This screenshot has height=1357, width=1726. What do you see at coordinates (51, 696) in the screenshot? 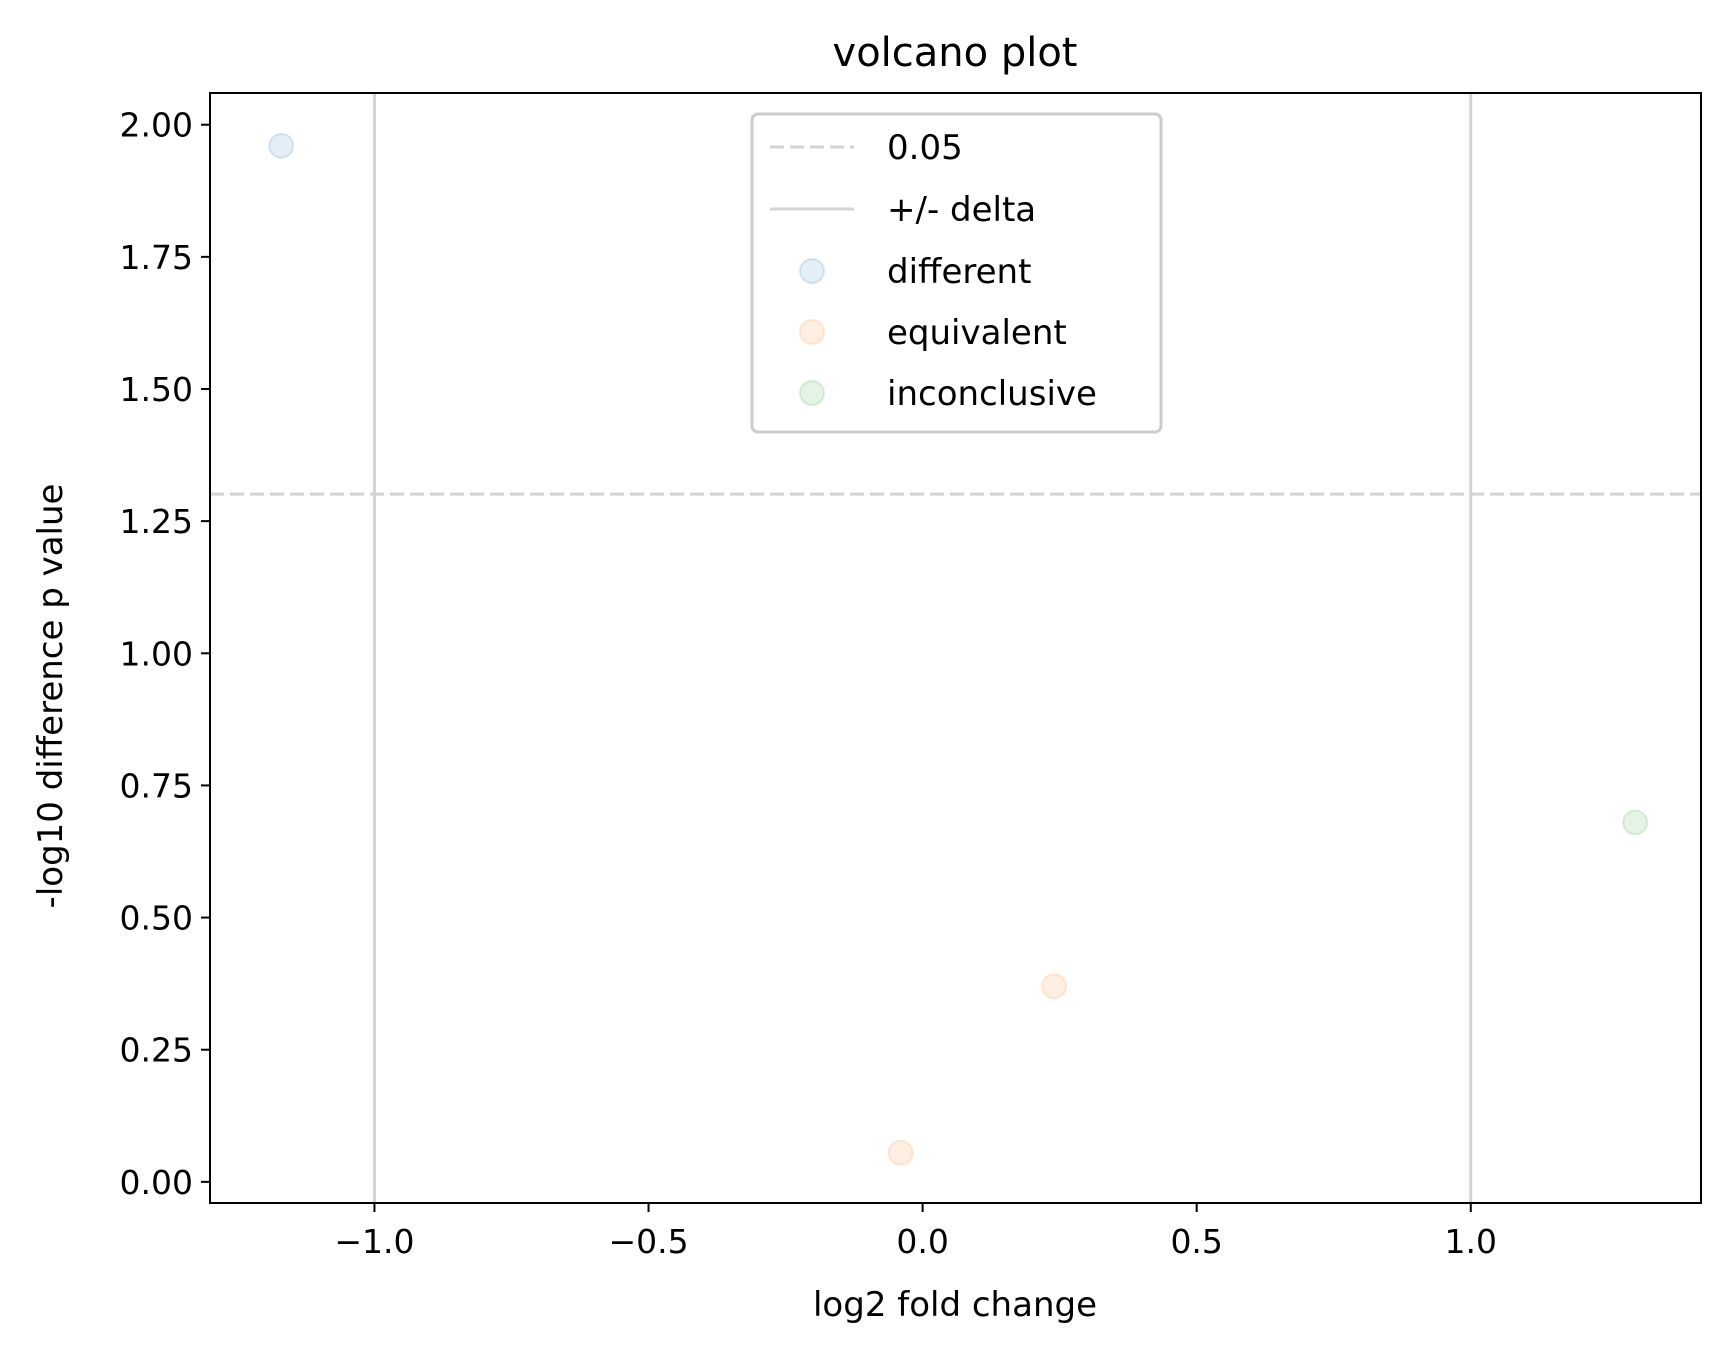
I see `y-axis-label: -log10 difference p value` at bounding box center [51, 696].